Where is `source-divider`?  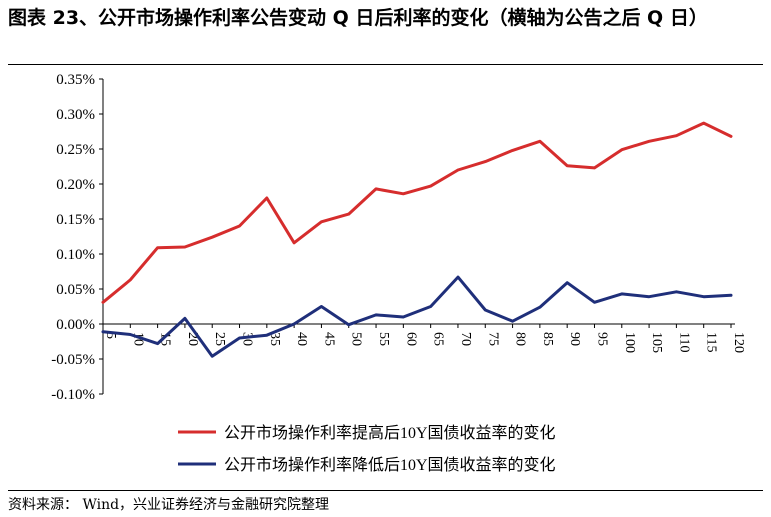 source-divider is located at coordinates (385, 490).